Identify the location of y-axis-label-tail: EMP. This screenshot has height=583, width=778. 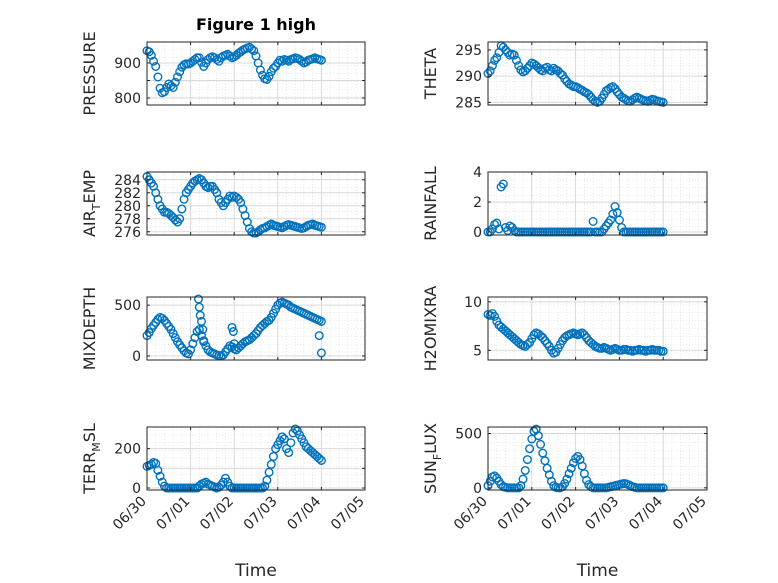
(89, 187).